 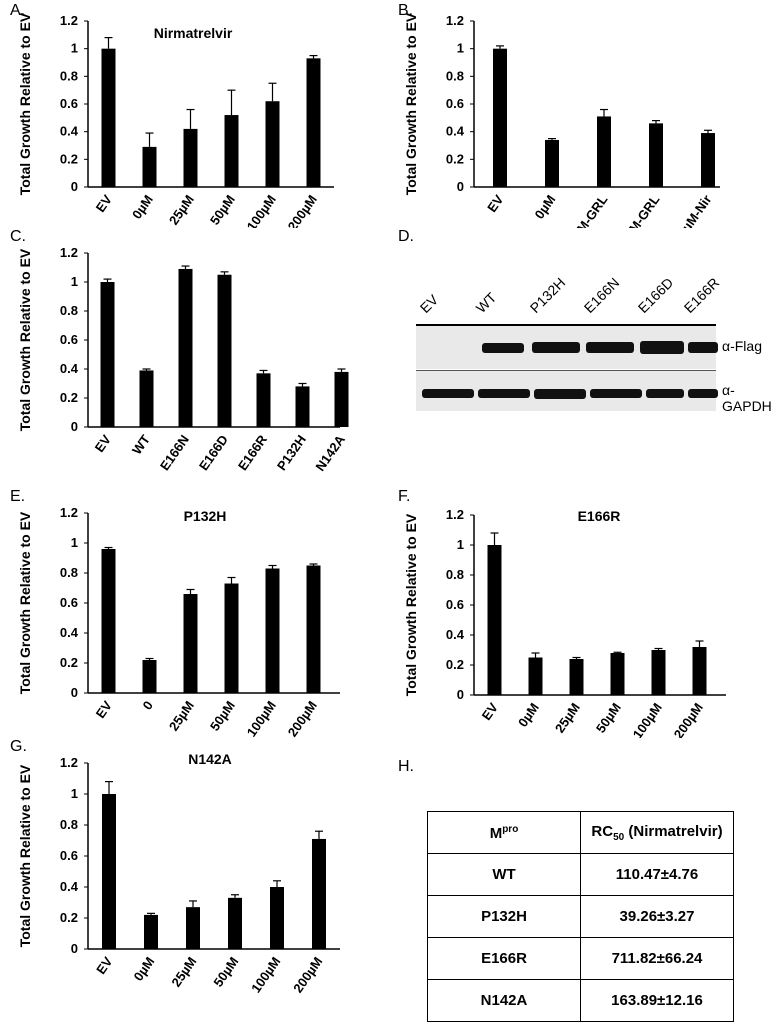 What do you see at coordinates (330, 453) in the screenshot?
I see `x-tick-label: N142A` at bounding box center [330, 453].